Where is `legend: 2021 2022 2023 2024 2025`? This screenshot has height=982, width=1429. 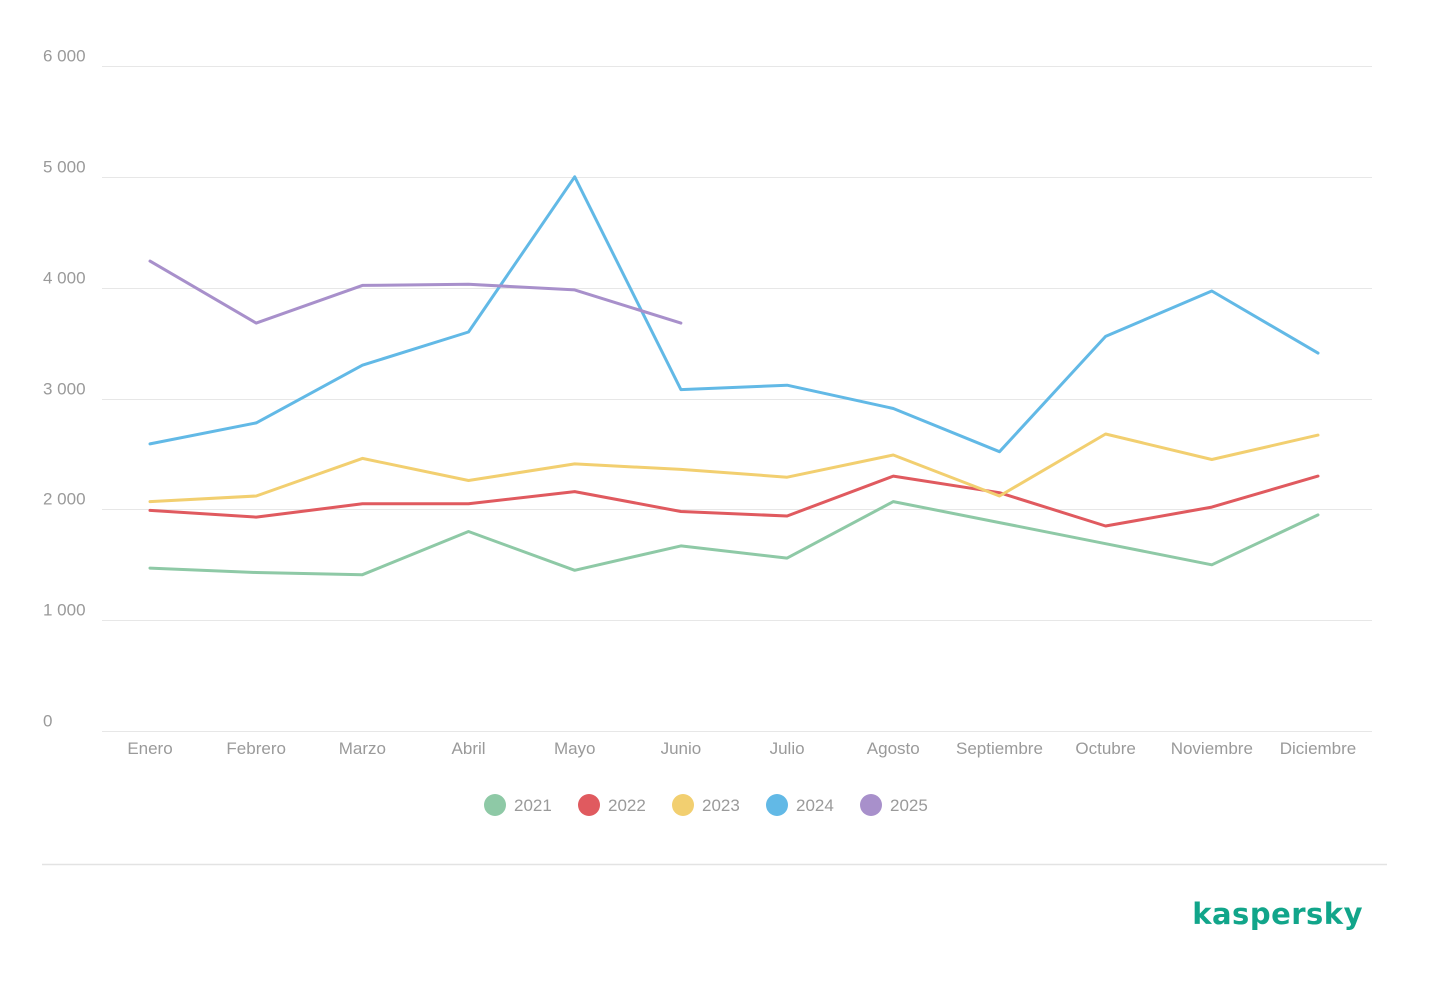
legend: 2021 2022 2023 2024 2025 is located at coordinates (706, 805).